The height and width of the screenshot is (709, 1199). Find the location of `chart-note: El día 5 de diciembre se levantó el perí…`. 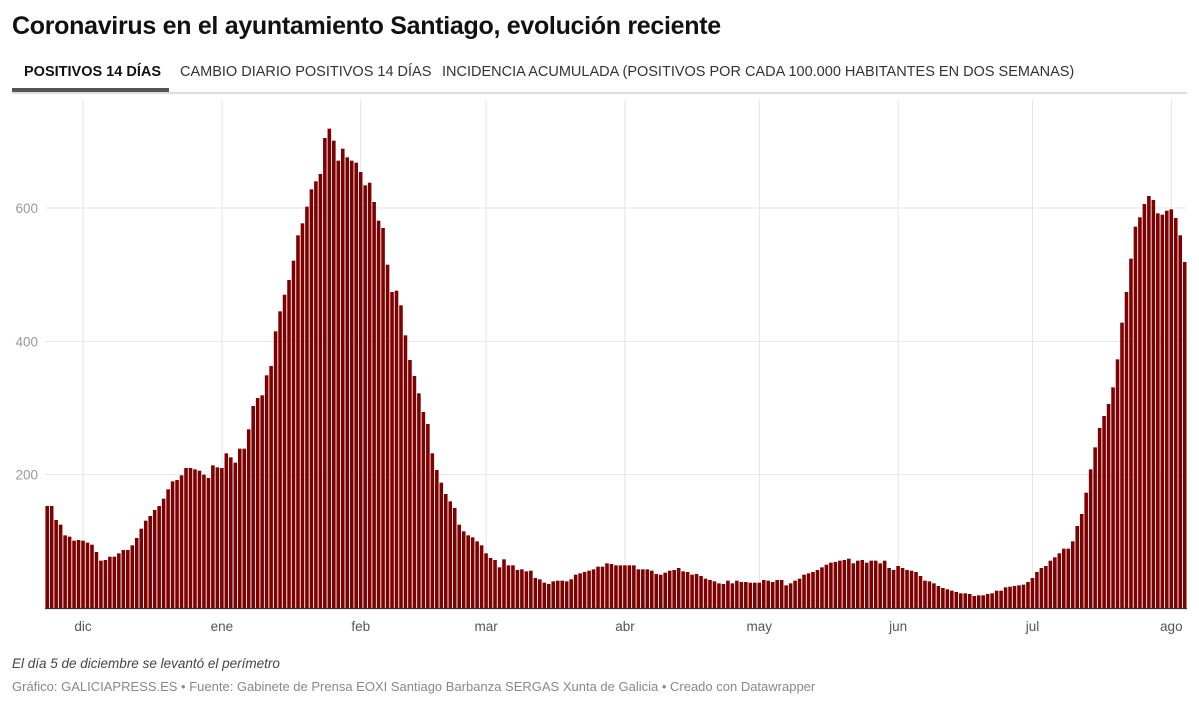

chart-note: El día 5 de diciembre se levantó el perí… is located at coordinates (146, 663).